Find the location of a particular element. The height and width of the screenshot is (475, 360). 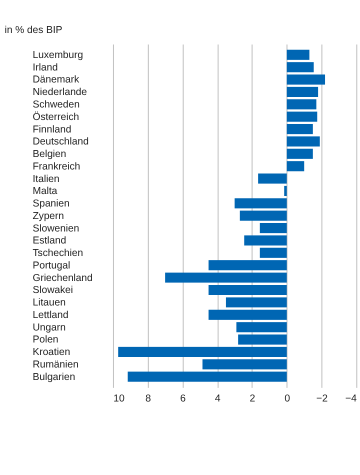

y-tick-label: Frankreich is located at coordinates (56, 166).